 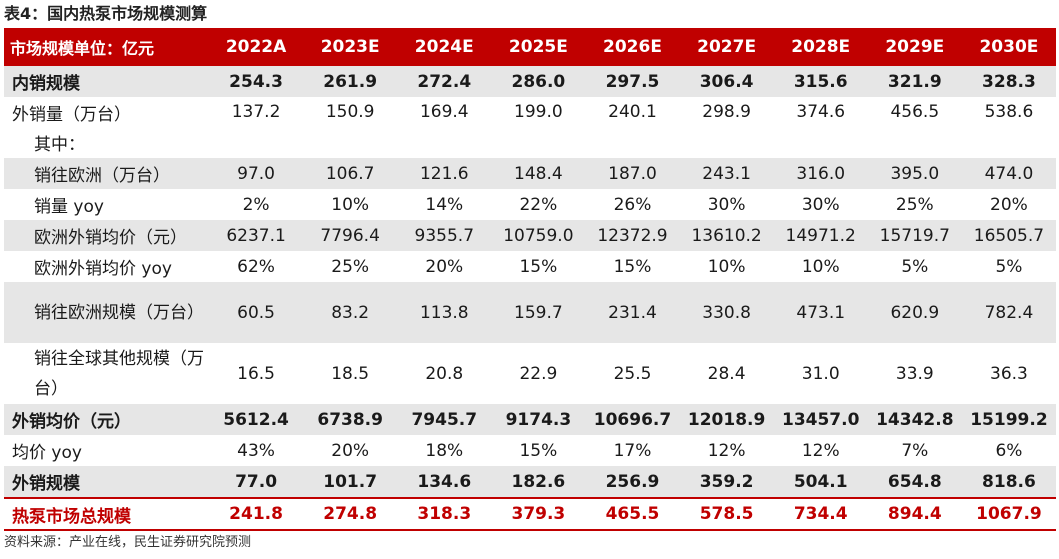 What do you see at coordinates (726, 482) in the screenshot?
I see `table-cell: 359.2` at bounding box center [726, 482].